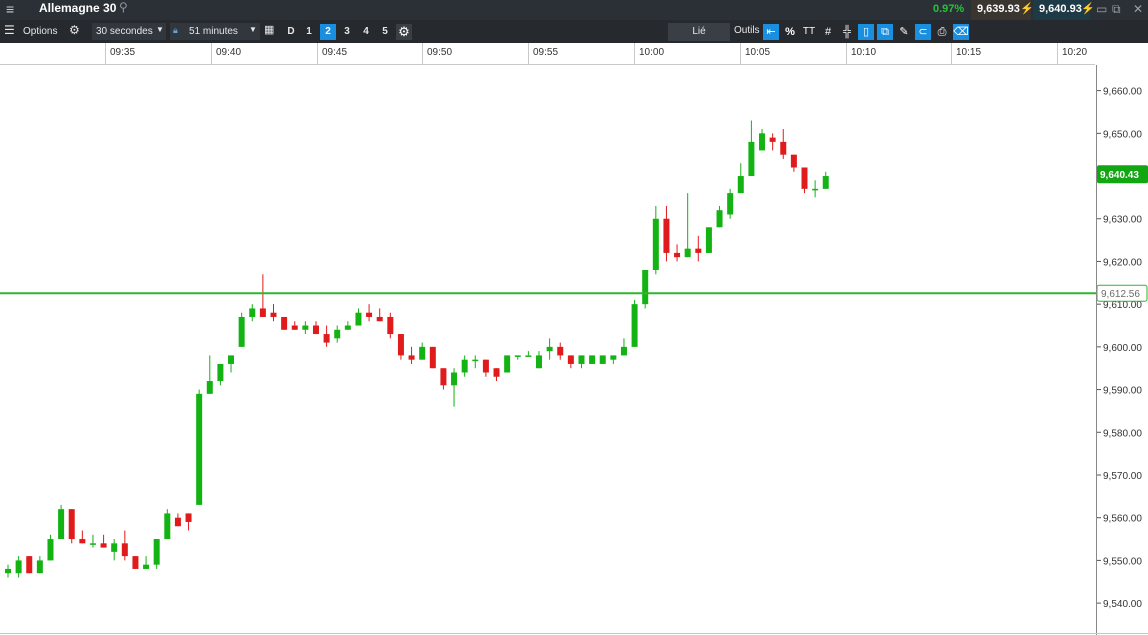  Describe the element at coordinates (885, 32) in the screenshot. I see `compare-icon: ⧉` at that location.